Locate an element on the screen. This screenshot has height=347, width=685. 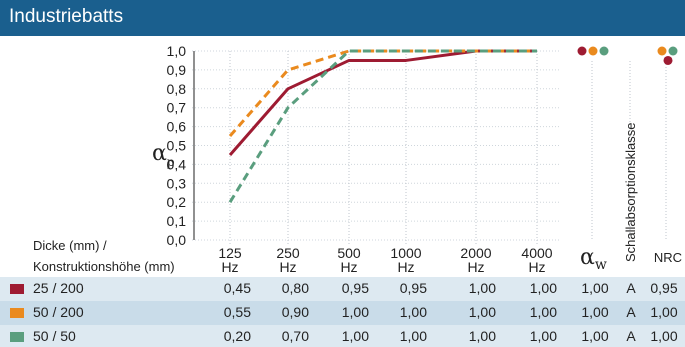
table-header-height: Konstruktionshöhe (mm) is located at coordinates (104, 266).